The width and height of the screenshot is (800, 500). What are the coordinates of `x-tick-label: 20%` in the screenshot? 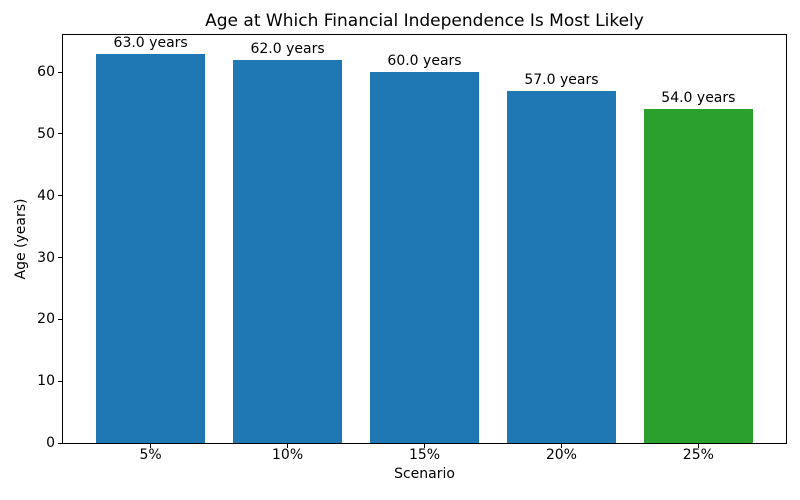 It's located at (561, 455).